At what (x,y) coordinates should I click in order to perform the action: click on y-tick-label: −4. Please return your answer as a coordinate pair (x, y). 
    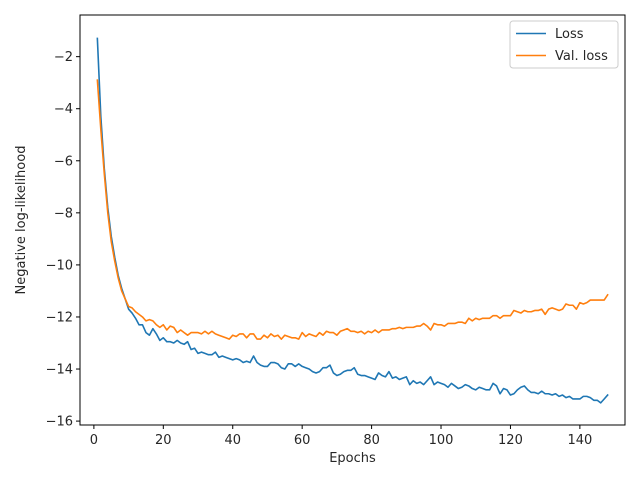
    Looking at the image, I should click on (63, 109).